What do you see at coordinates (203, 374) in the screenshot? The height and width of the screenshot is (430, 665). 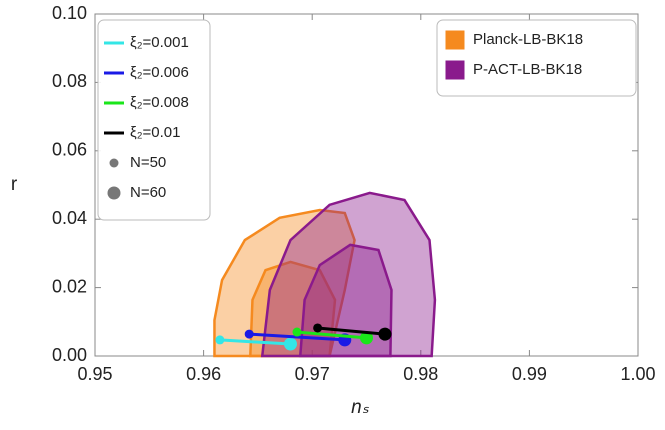 I see `x-tick-label: 0.96` at bounding box center [203, 374].